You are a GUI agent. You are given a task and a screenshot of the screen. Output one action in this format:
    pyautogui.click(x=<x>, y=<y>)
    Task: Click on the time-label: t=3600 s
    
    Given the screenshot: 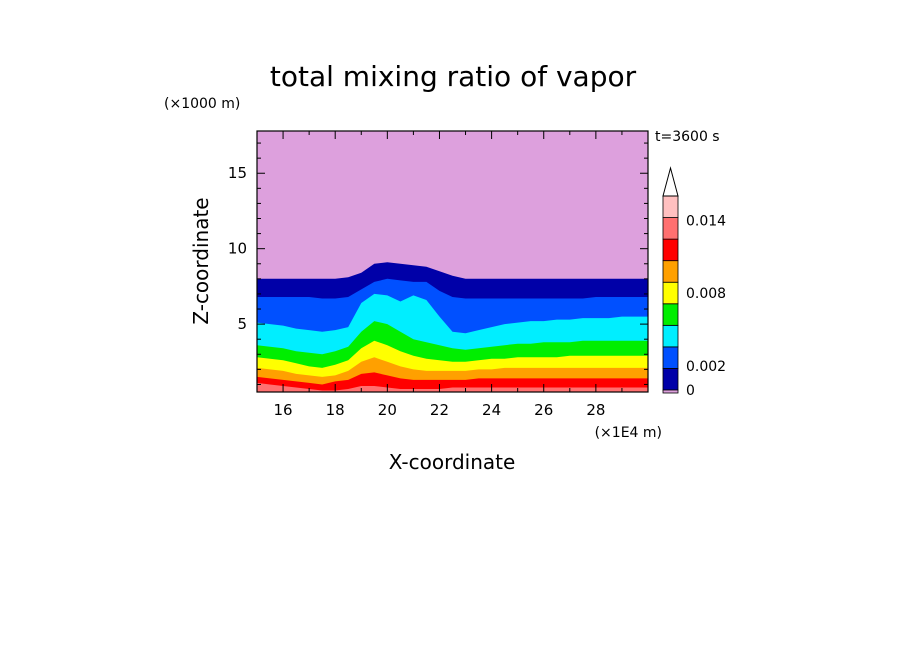 What is the action you would take?
    pyautogui.click(x=687, y=137)
    